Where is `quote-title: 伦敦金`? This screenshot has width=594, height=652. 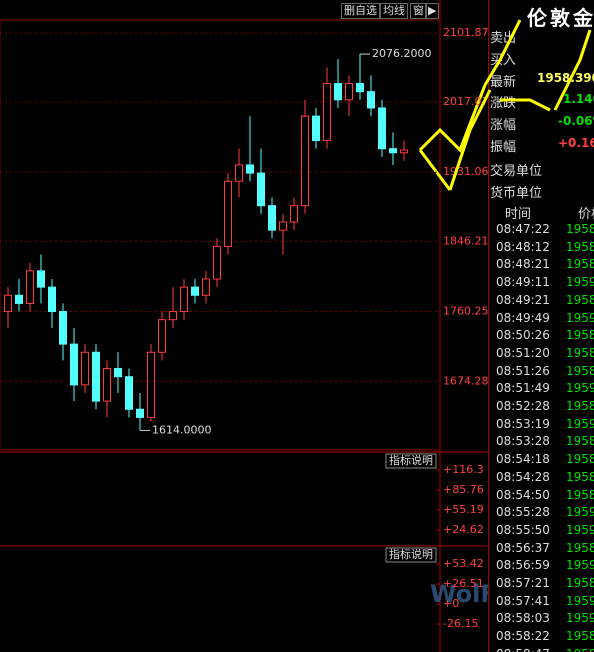
quote-title: 伦敦金 is located at coordinates (560, 18).